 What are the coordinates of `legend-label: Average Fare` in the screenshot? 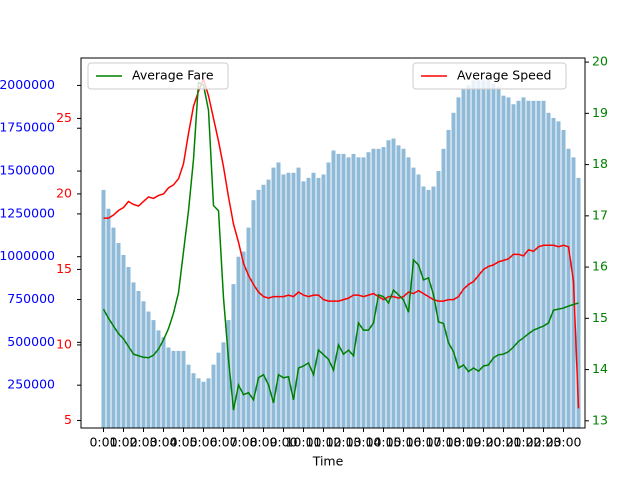 It's located at (173, 75).